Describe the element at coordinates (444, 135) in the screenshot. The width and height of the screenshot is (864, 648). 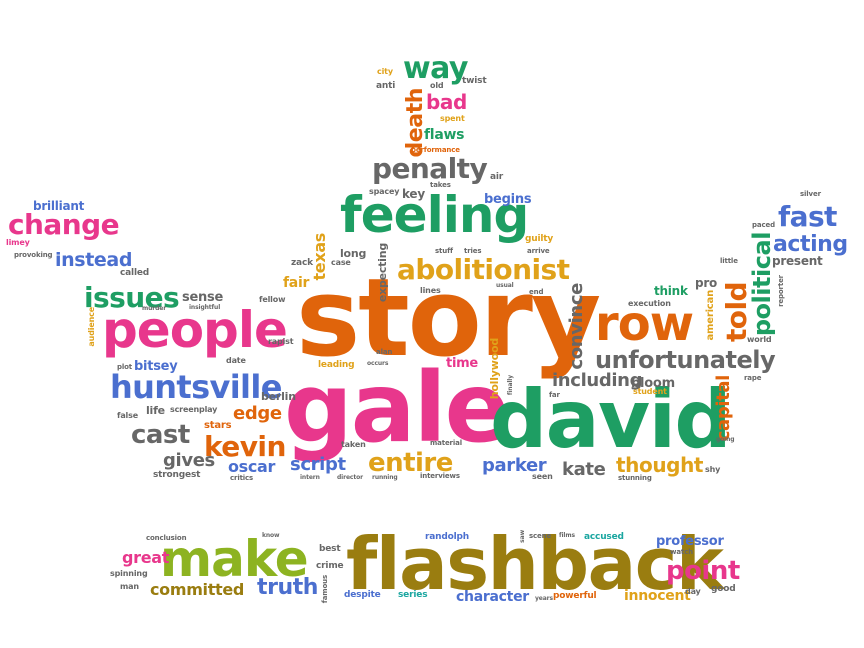
I see `cloud-word: flaws` at that location.